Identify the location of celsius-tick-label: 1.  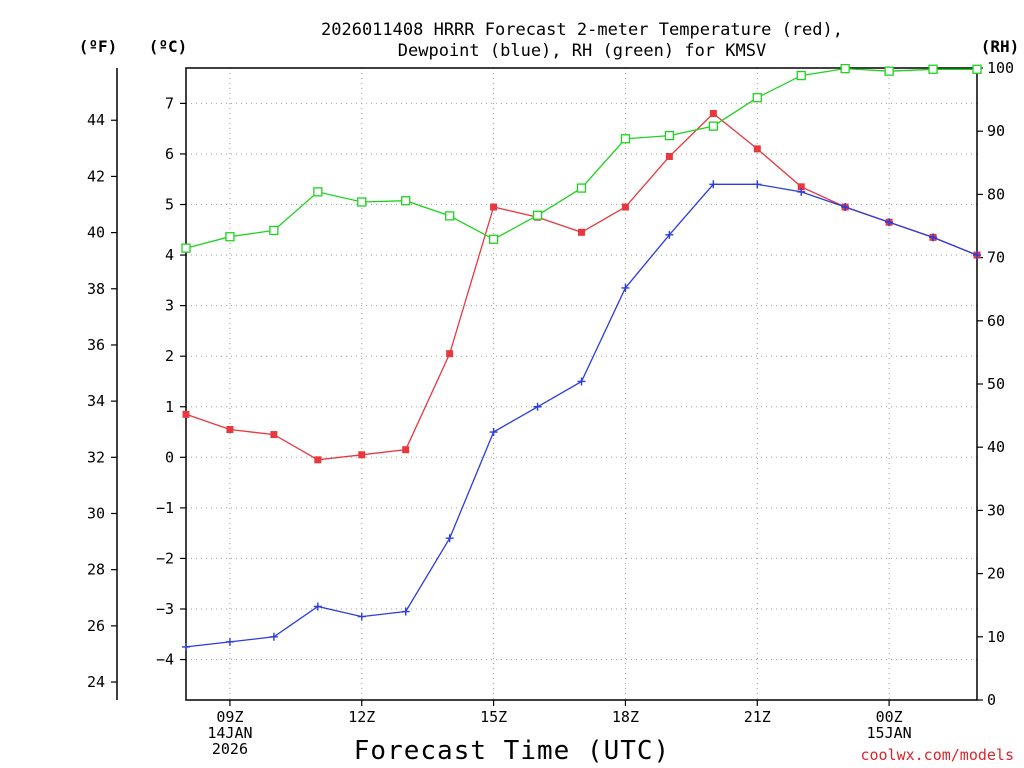
(169, 407).